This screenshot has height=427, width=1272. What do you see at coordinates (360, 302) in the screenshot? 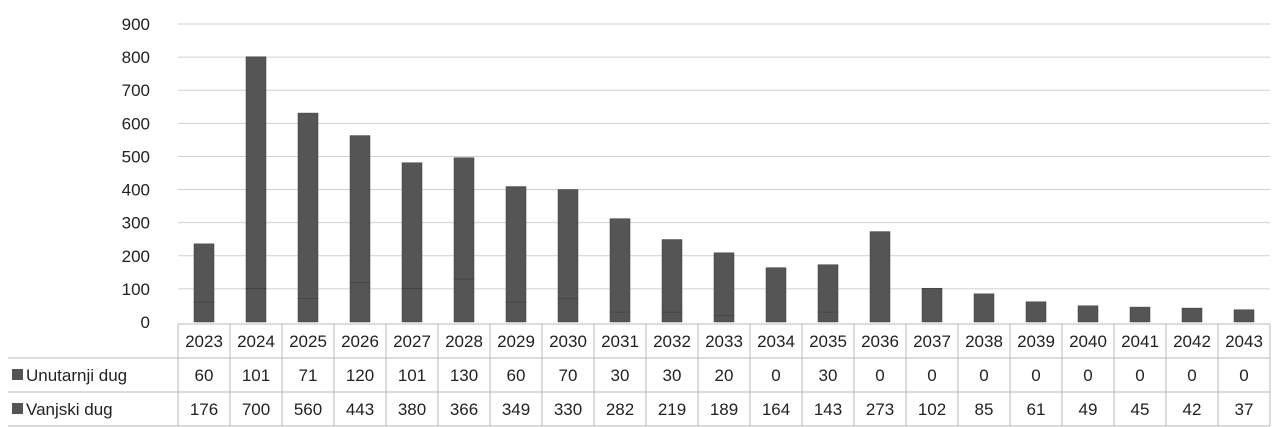
I see `bar-unutarnji-2026` at bounding box center [360, 302].